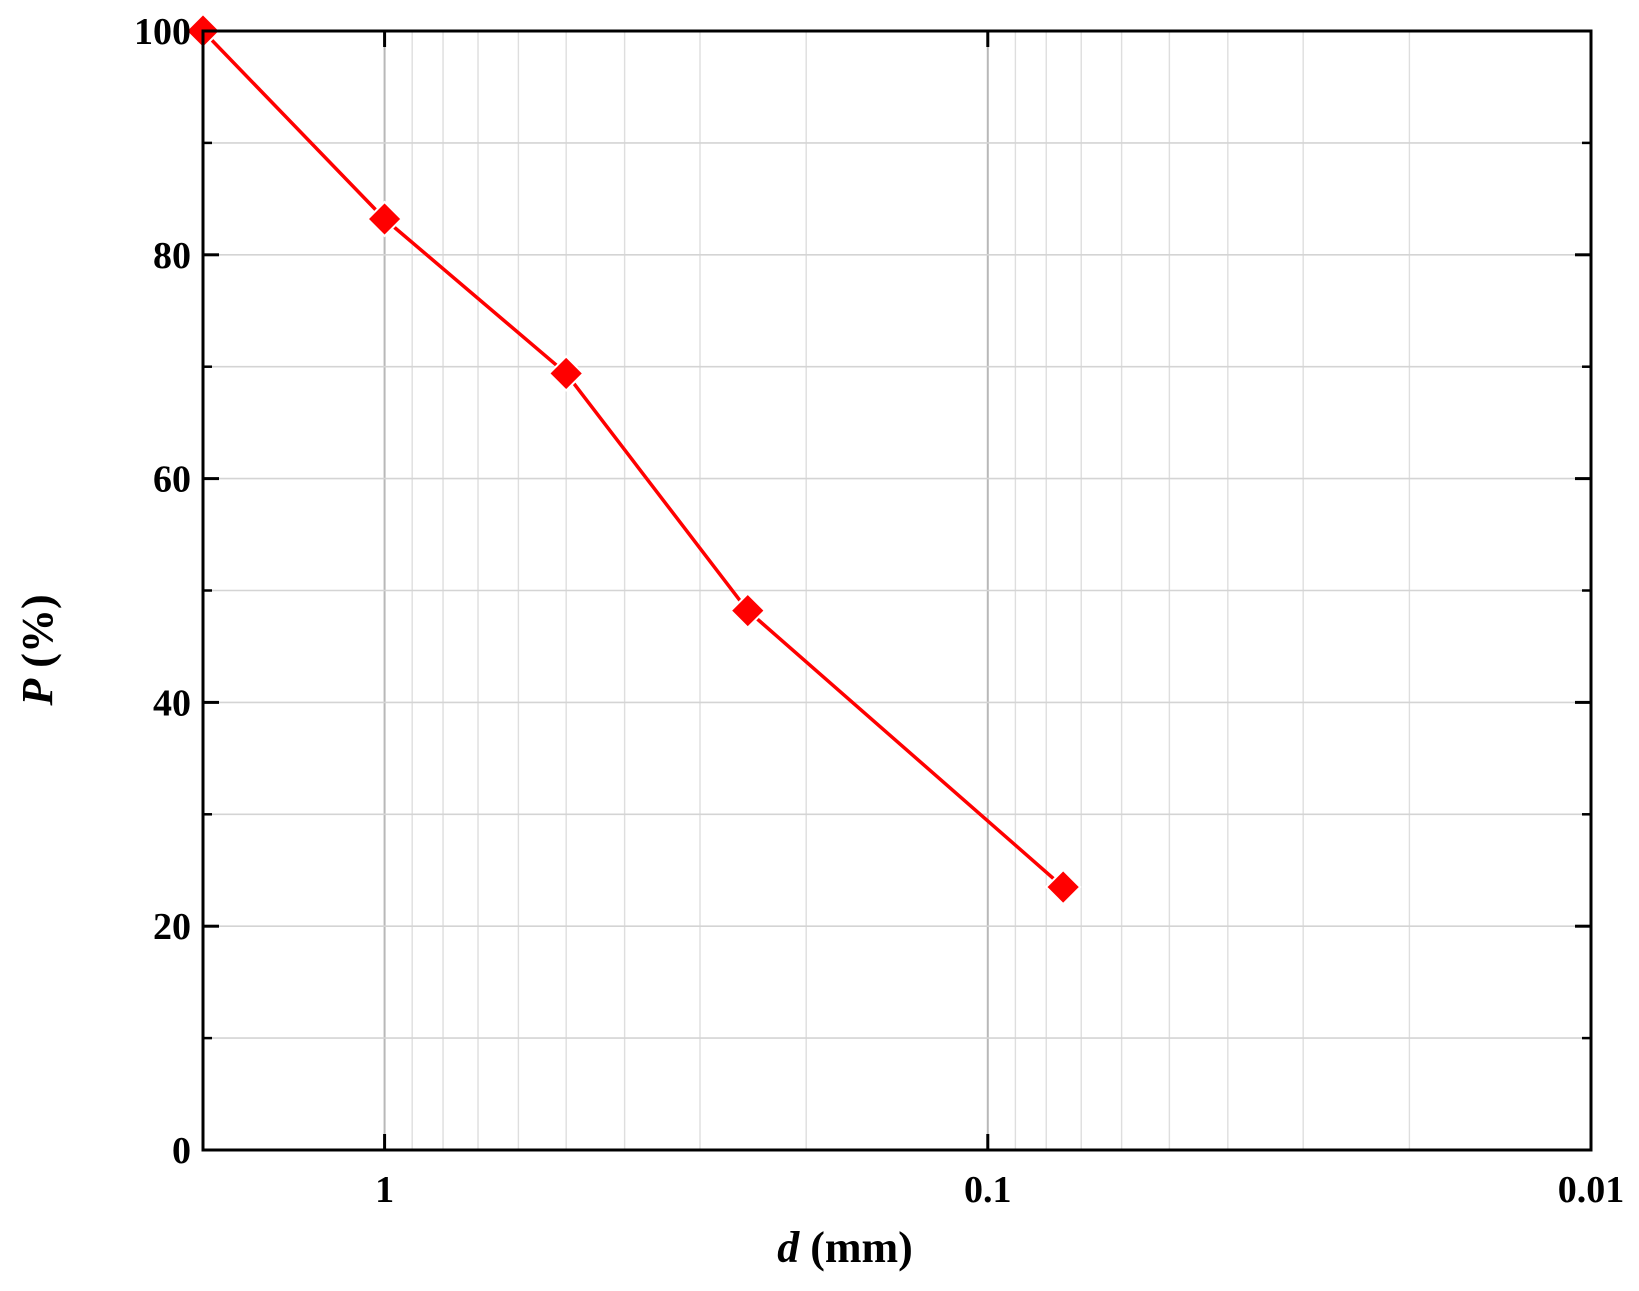 The width and height of the screenshot is (1639, 1291). What do you see at coordinates (172, 927) in the screenshot?
I see `y-tick-label: 20` at bounding box center [172, 927].